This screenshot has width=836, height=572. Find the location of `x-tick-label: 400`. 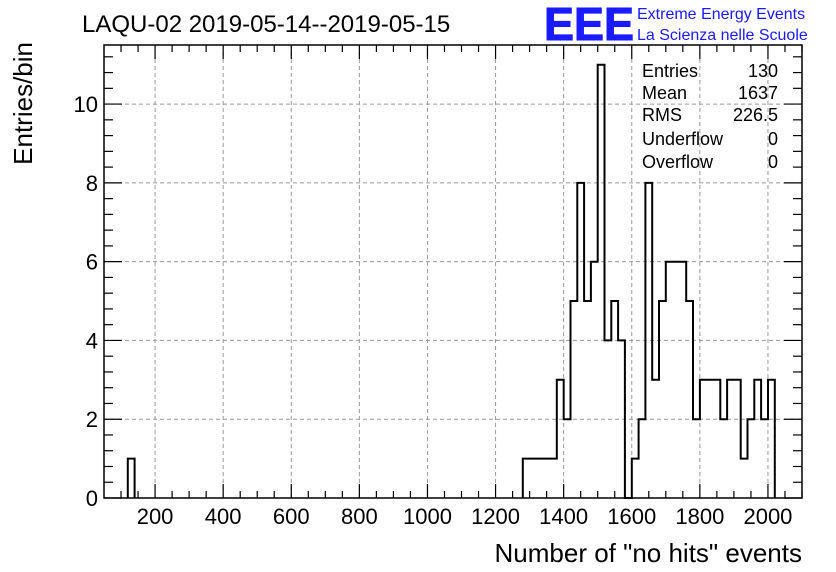

x-tick-label: 400 is located at coordinates (223, 516).